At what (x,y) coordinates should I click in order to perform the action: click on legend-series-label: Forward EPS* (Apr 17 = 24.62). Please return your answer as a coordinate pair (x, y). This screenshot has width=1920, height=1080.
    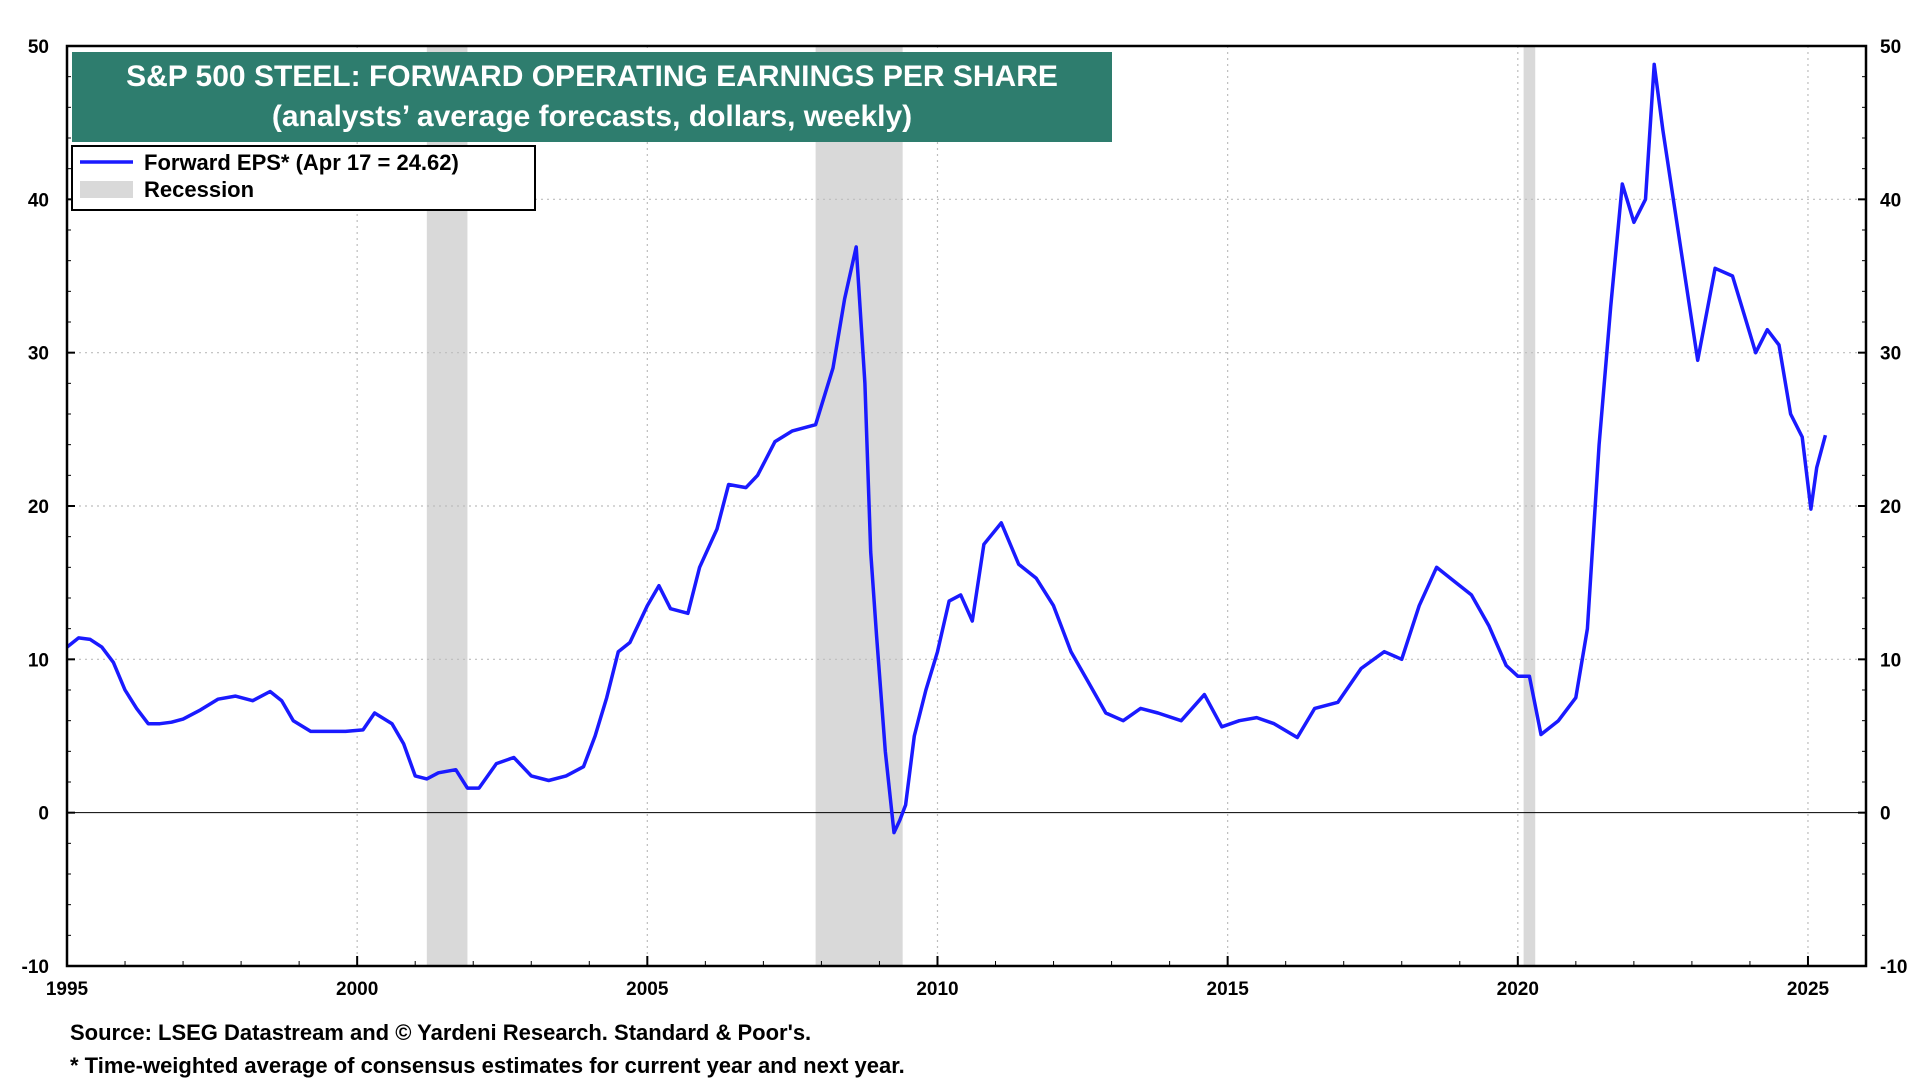
    Looking at the image, I should click on (301, 162).